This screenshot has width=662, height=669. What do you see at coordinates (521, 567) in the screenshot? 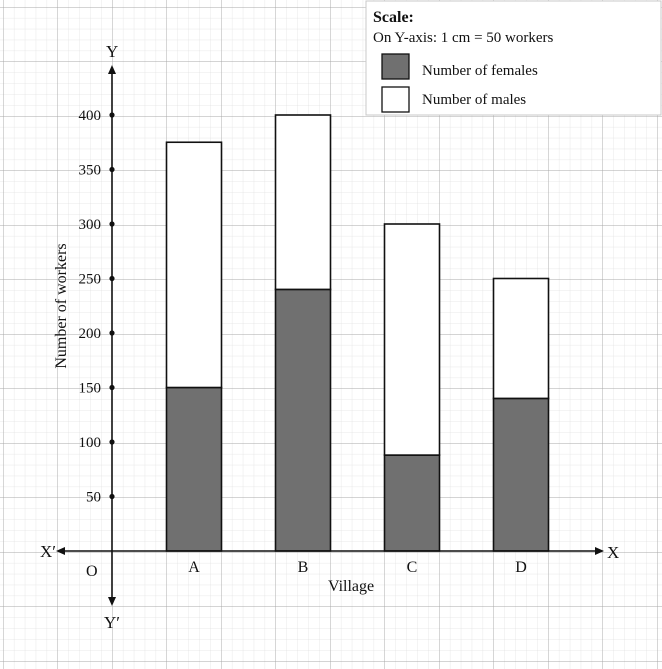
I see `x-tick-label-D: D` at bounding box center [521, 567].